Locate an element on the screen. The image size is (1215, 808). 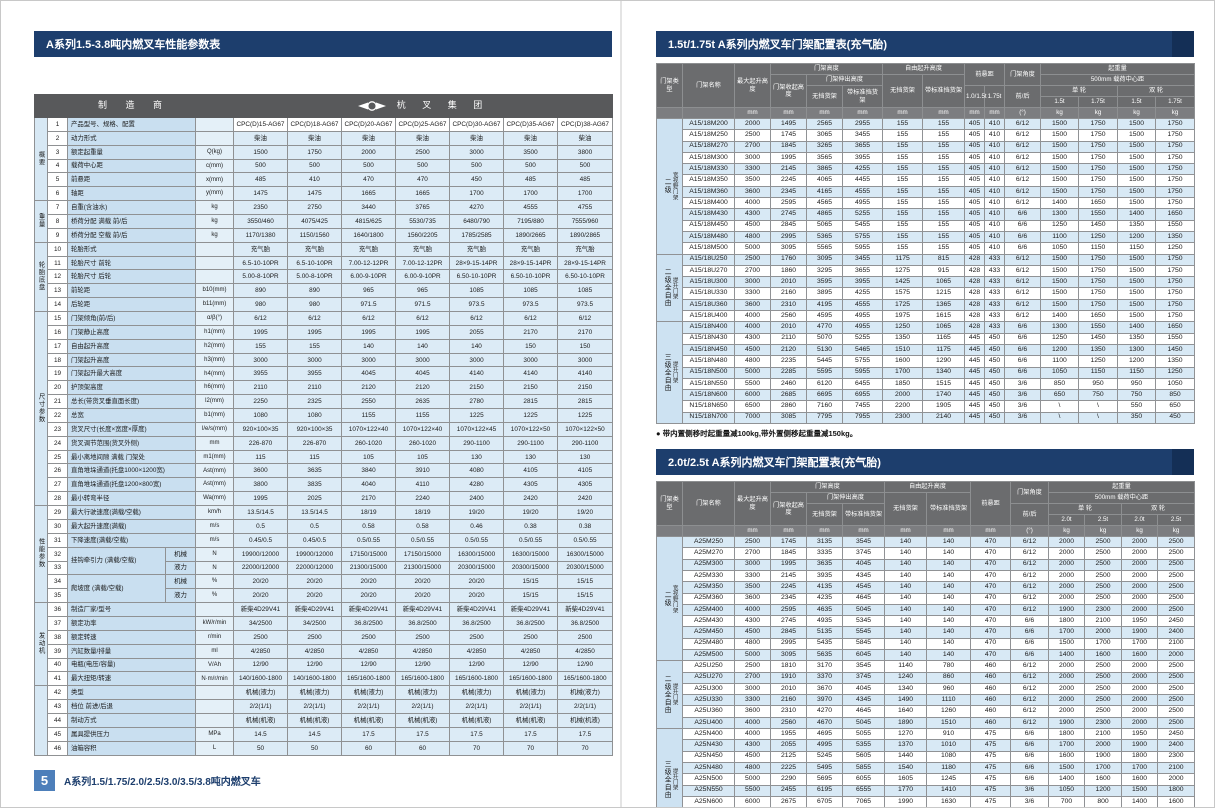
mast-value: 445 is located at coordinates (974, 406).